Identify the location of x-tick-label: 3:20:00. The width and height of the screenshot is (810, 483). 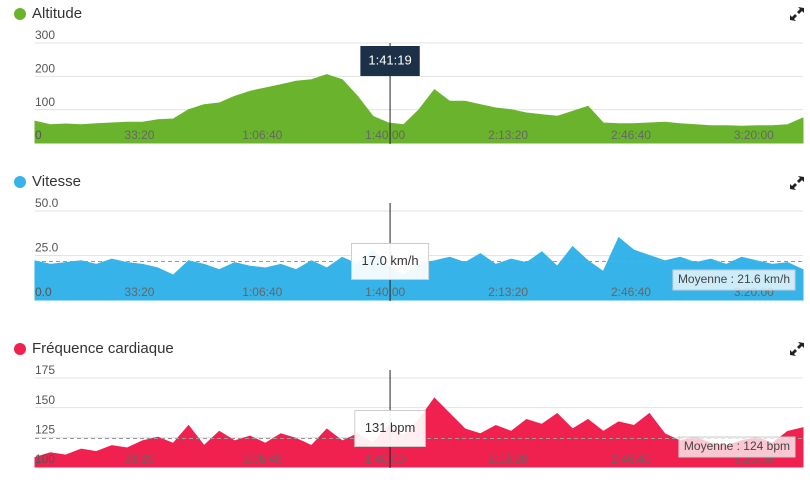
(754, 135).